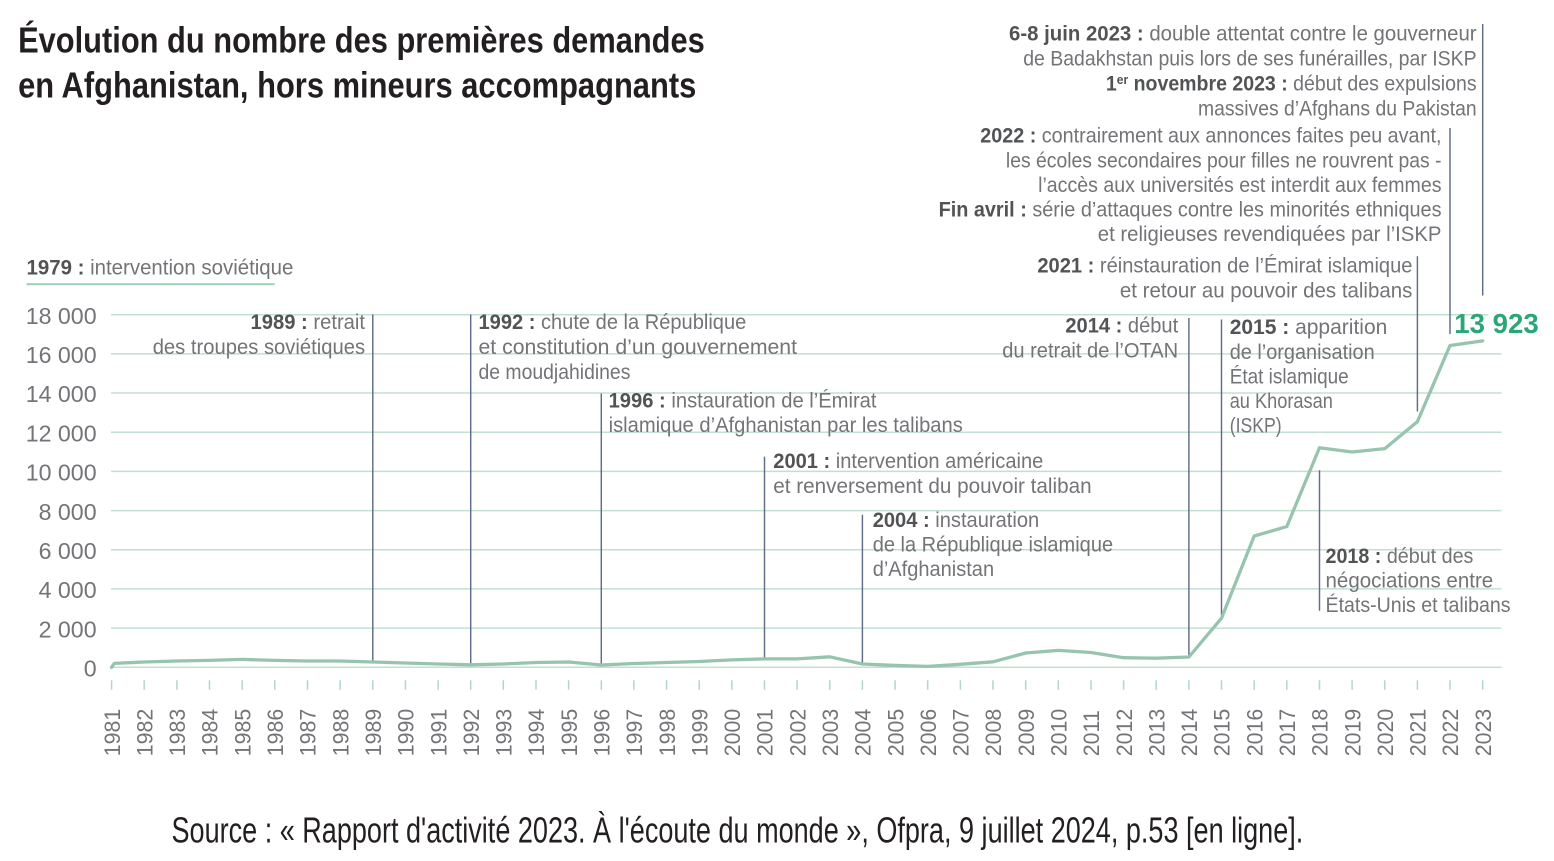  What do you see at coordinates (863, 733) in the screenshot?
I see `svg-text: 2004` at bounding box center [863, 733].